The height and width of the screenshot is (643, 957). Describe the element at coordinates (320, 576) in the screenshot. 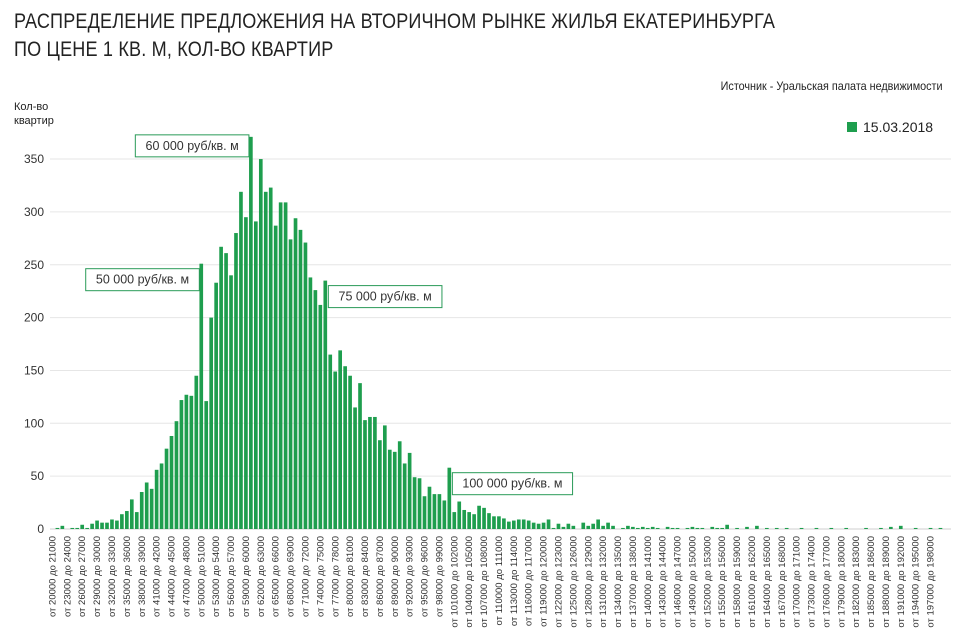

I see `x-tick-label: от 74000 до 75000` at that location.